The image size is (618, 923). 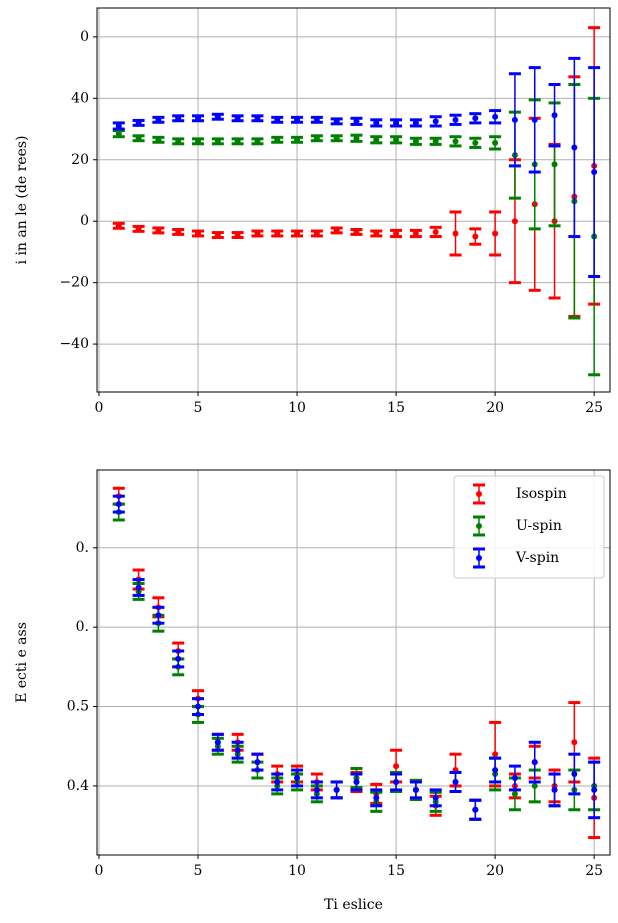 What do you see at coordinates (80, 98) in the screenshot?
I see `y-tick-label: 40` at bounding box center [80, 98].